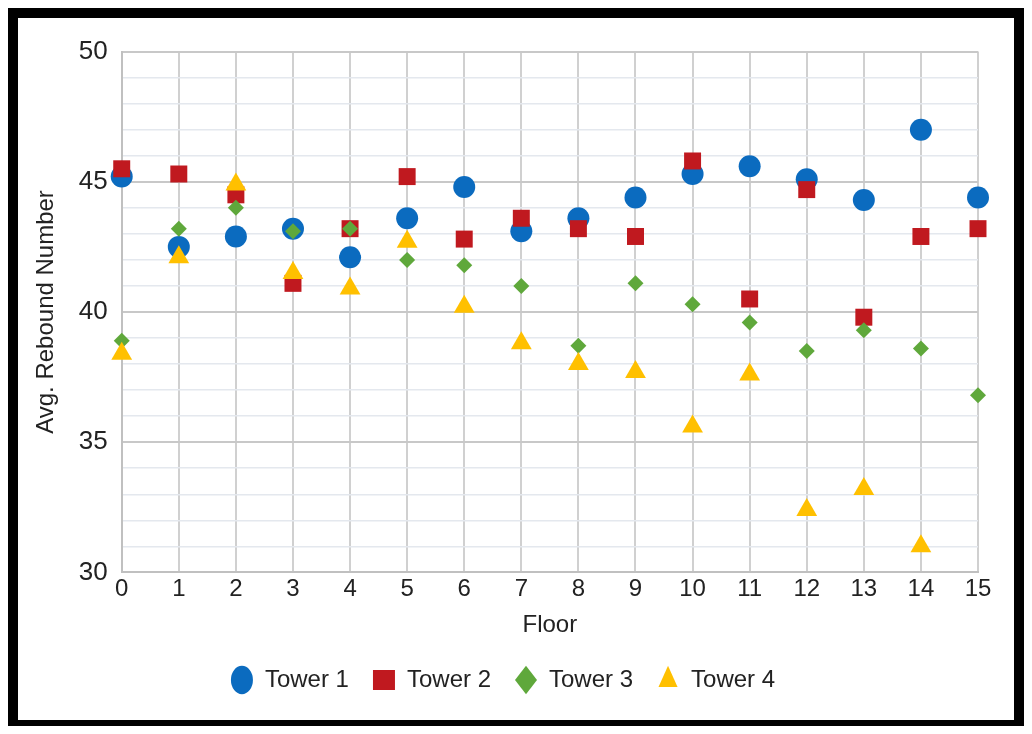  Describe the element at coordinates (122, 588) in the screenshot. I see `x-tick-label: 0` at that location.